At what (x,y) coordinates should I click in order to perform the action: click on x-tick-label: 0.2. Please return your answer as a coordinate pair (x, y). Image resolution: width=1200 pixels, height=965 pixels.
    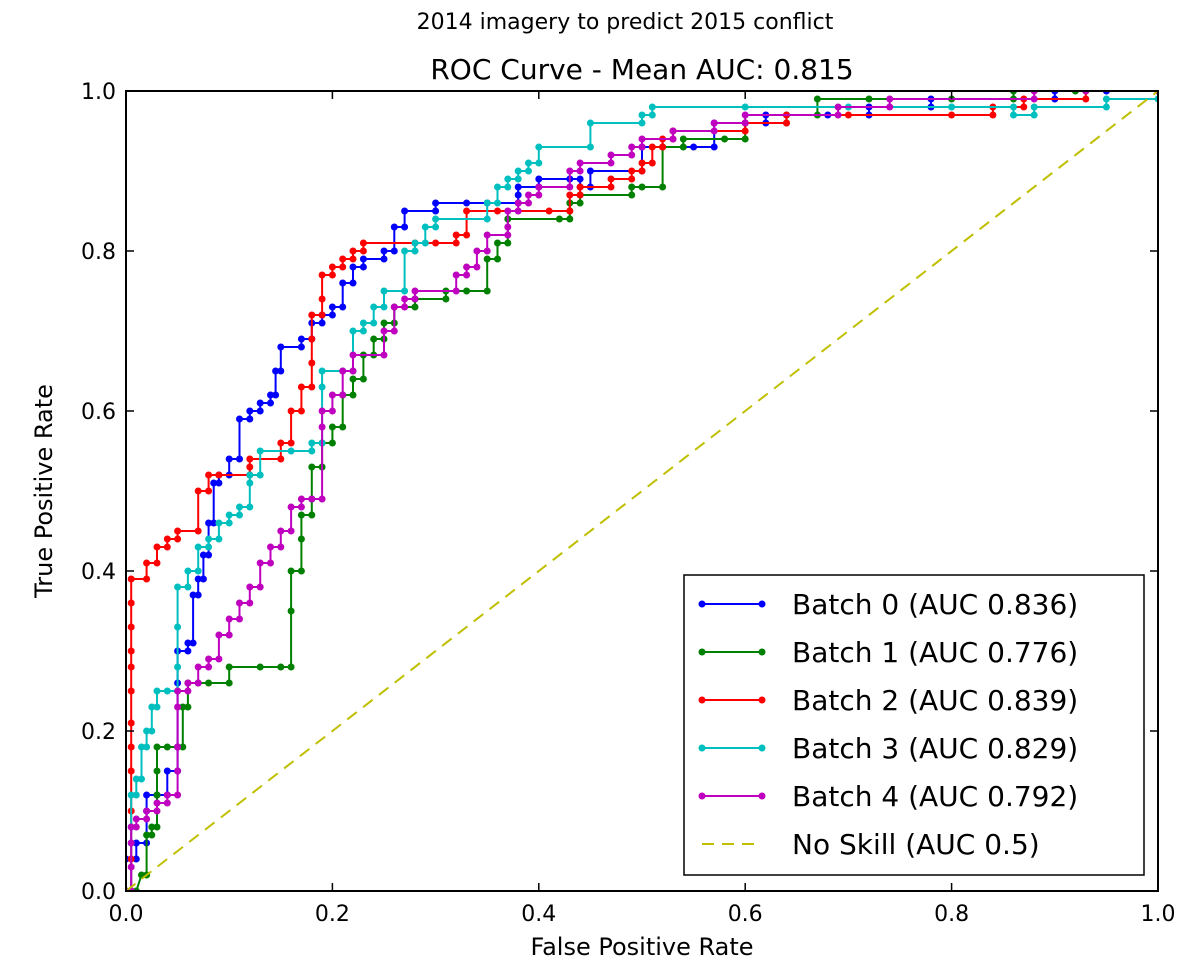
    Looking at the image, I should click on (332, 914).